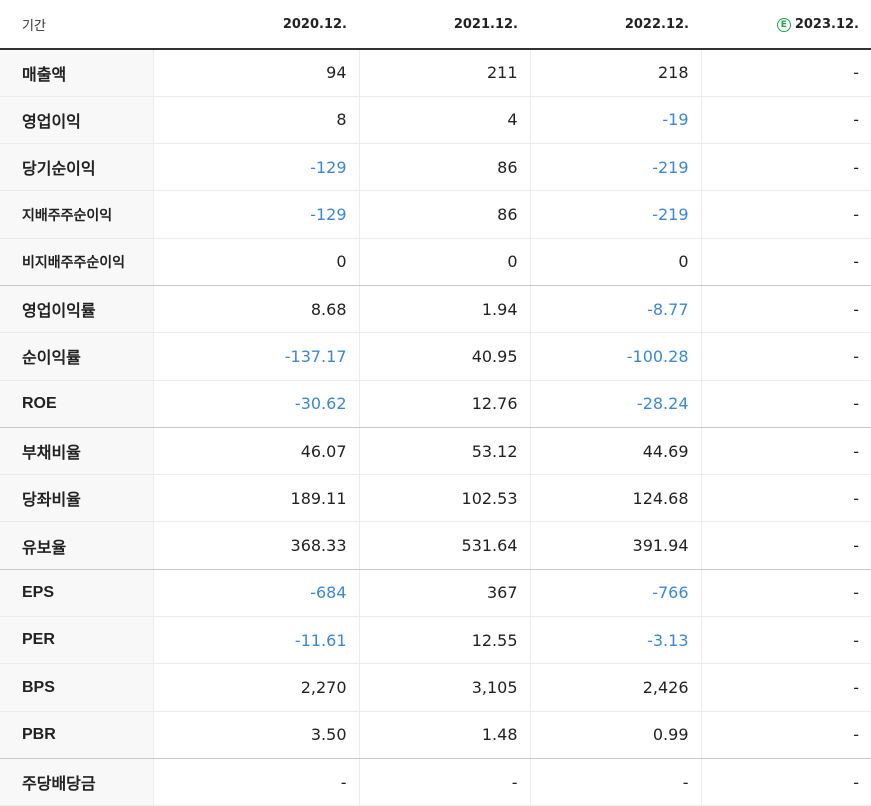 This screenshot has height=806, width=871. I want to click on period-header-2023-estimate: E 2023.12., so click(786, 25).